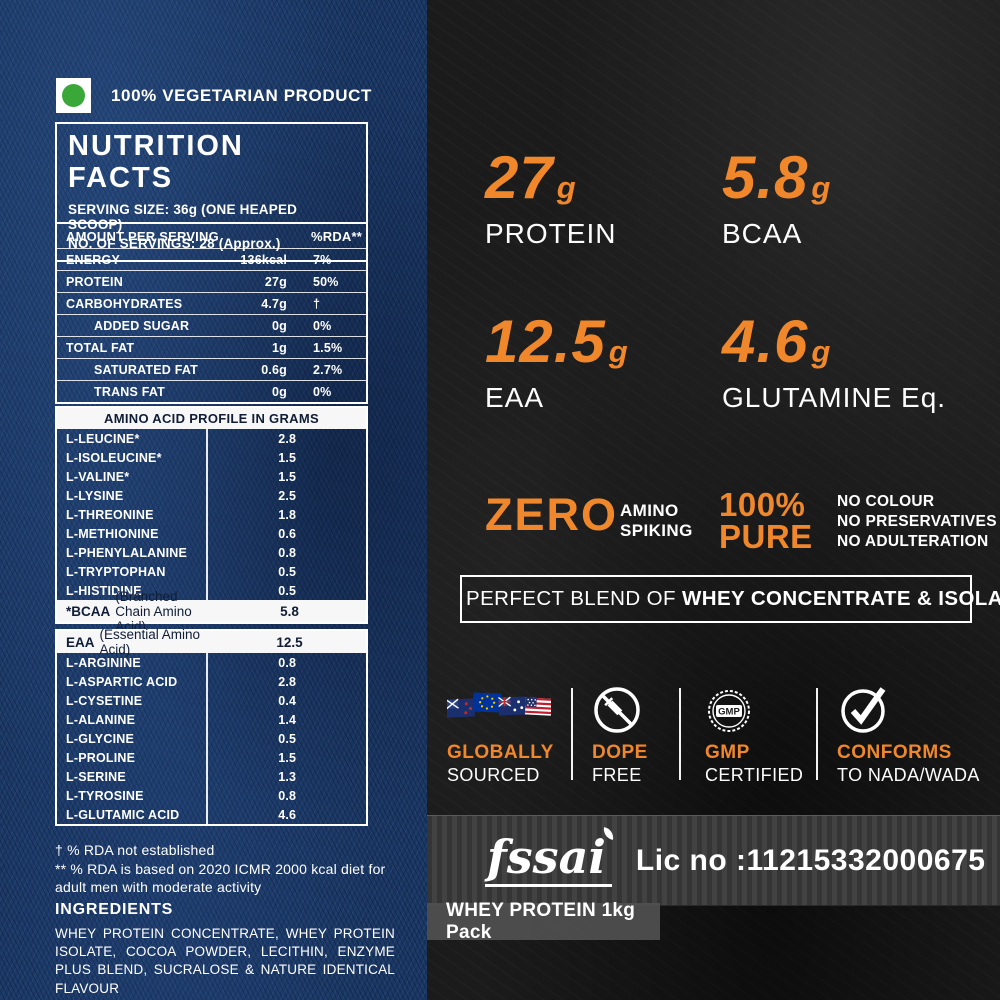  Describe the element at coordinates (211, 325) in the screenshot. I see `table-row: ADDED SUGAR 0g 0%` at that location.